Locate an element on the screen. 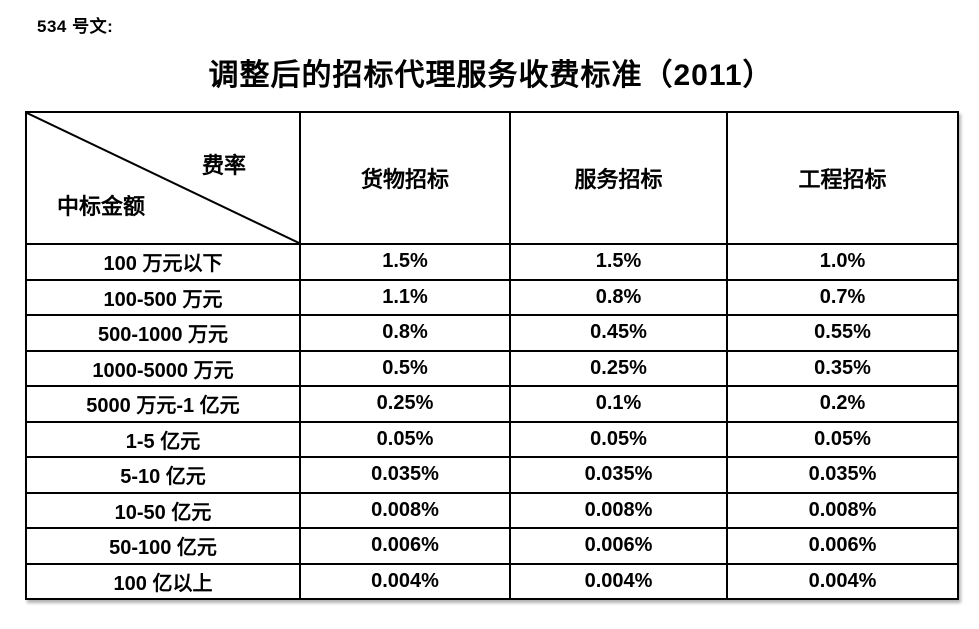  row-label: 100-500 万元 is located at coordinates (163, 297).